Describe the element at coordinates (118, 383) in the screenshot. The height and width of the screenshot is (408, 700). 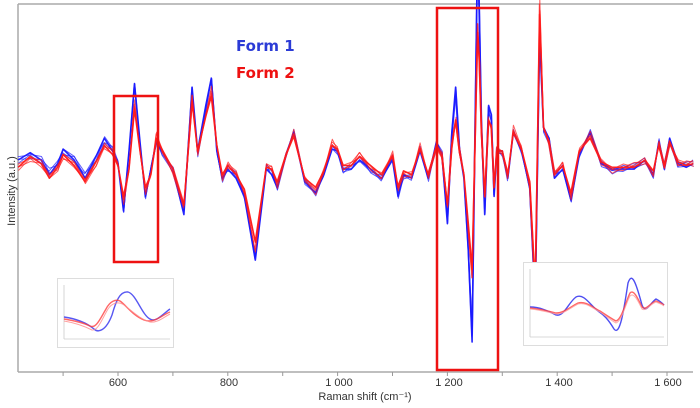
I see `x-tick-600: 600` at that location.